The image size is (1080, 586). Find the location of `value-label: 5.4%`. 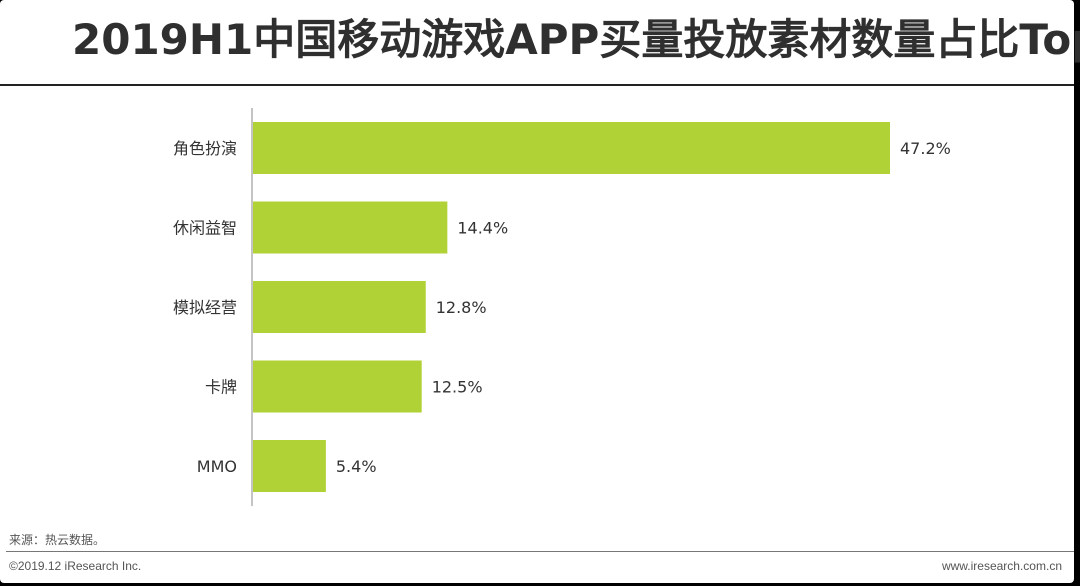

value-label: 5.4% is located at coordinates (356, 466).